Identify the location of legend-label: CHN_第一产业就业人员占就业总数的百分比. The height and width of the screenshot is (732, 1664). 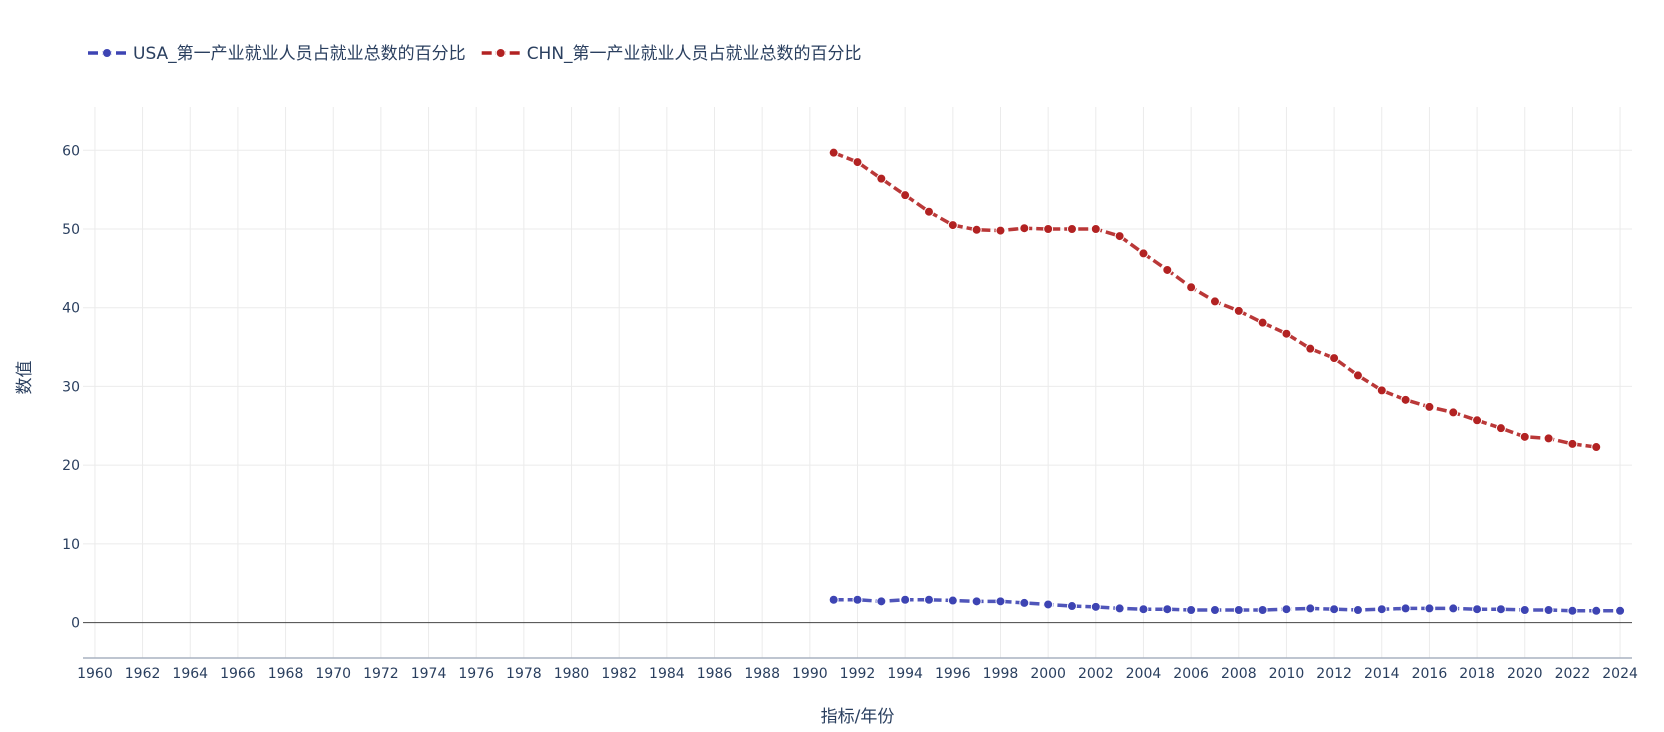
(694, 54).